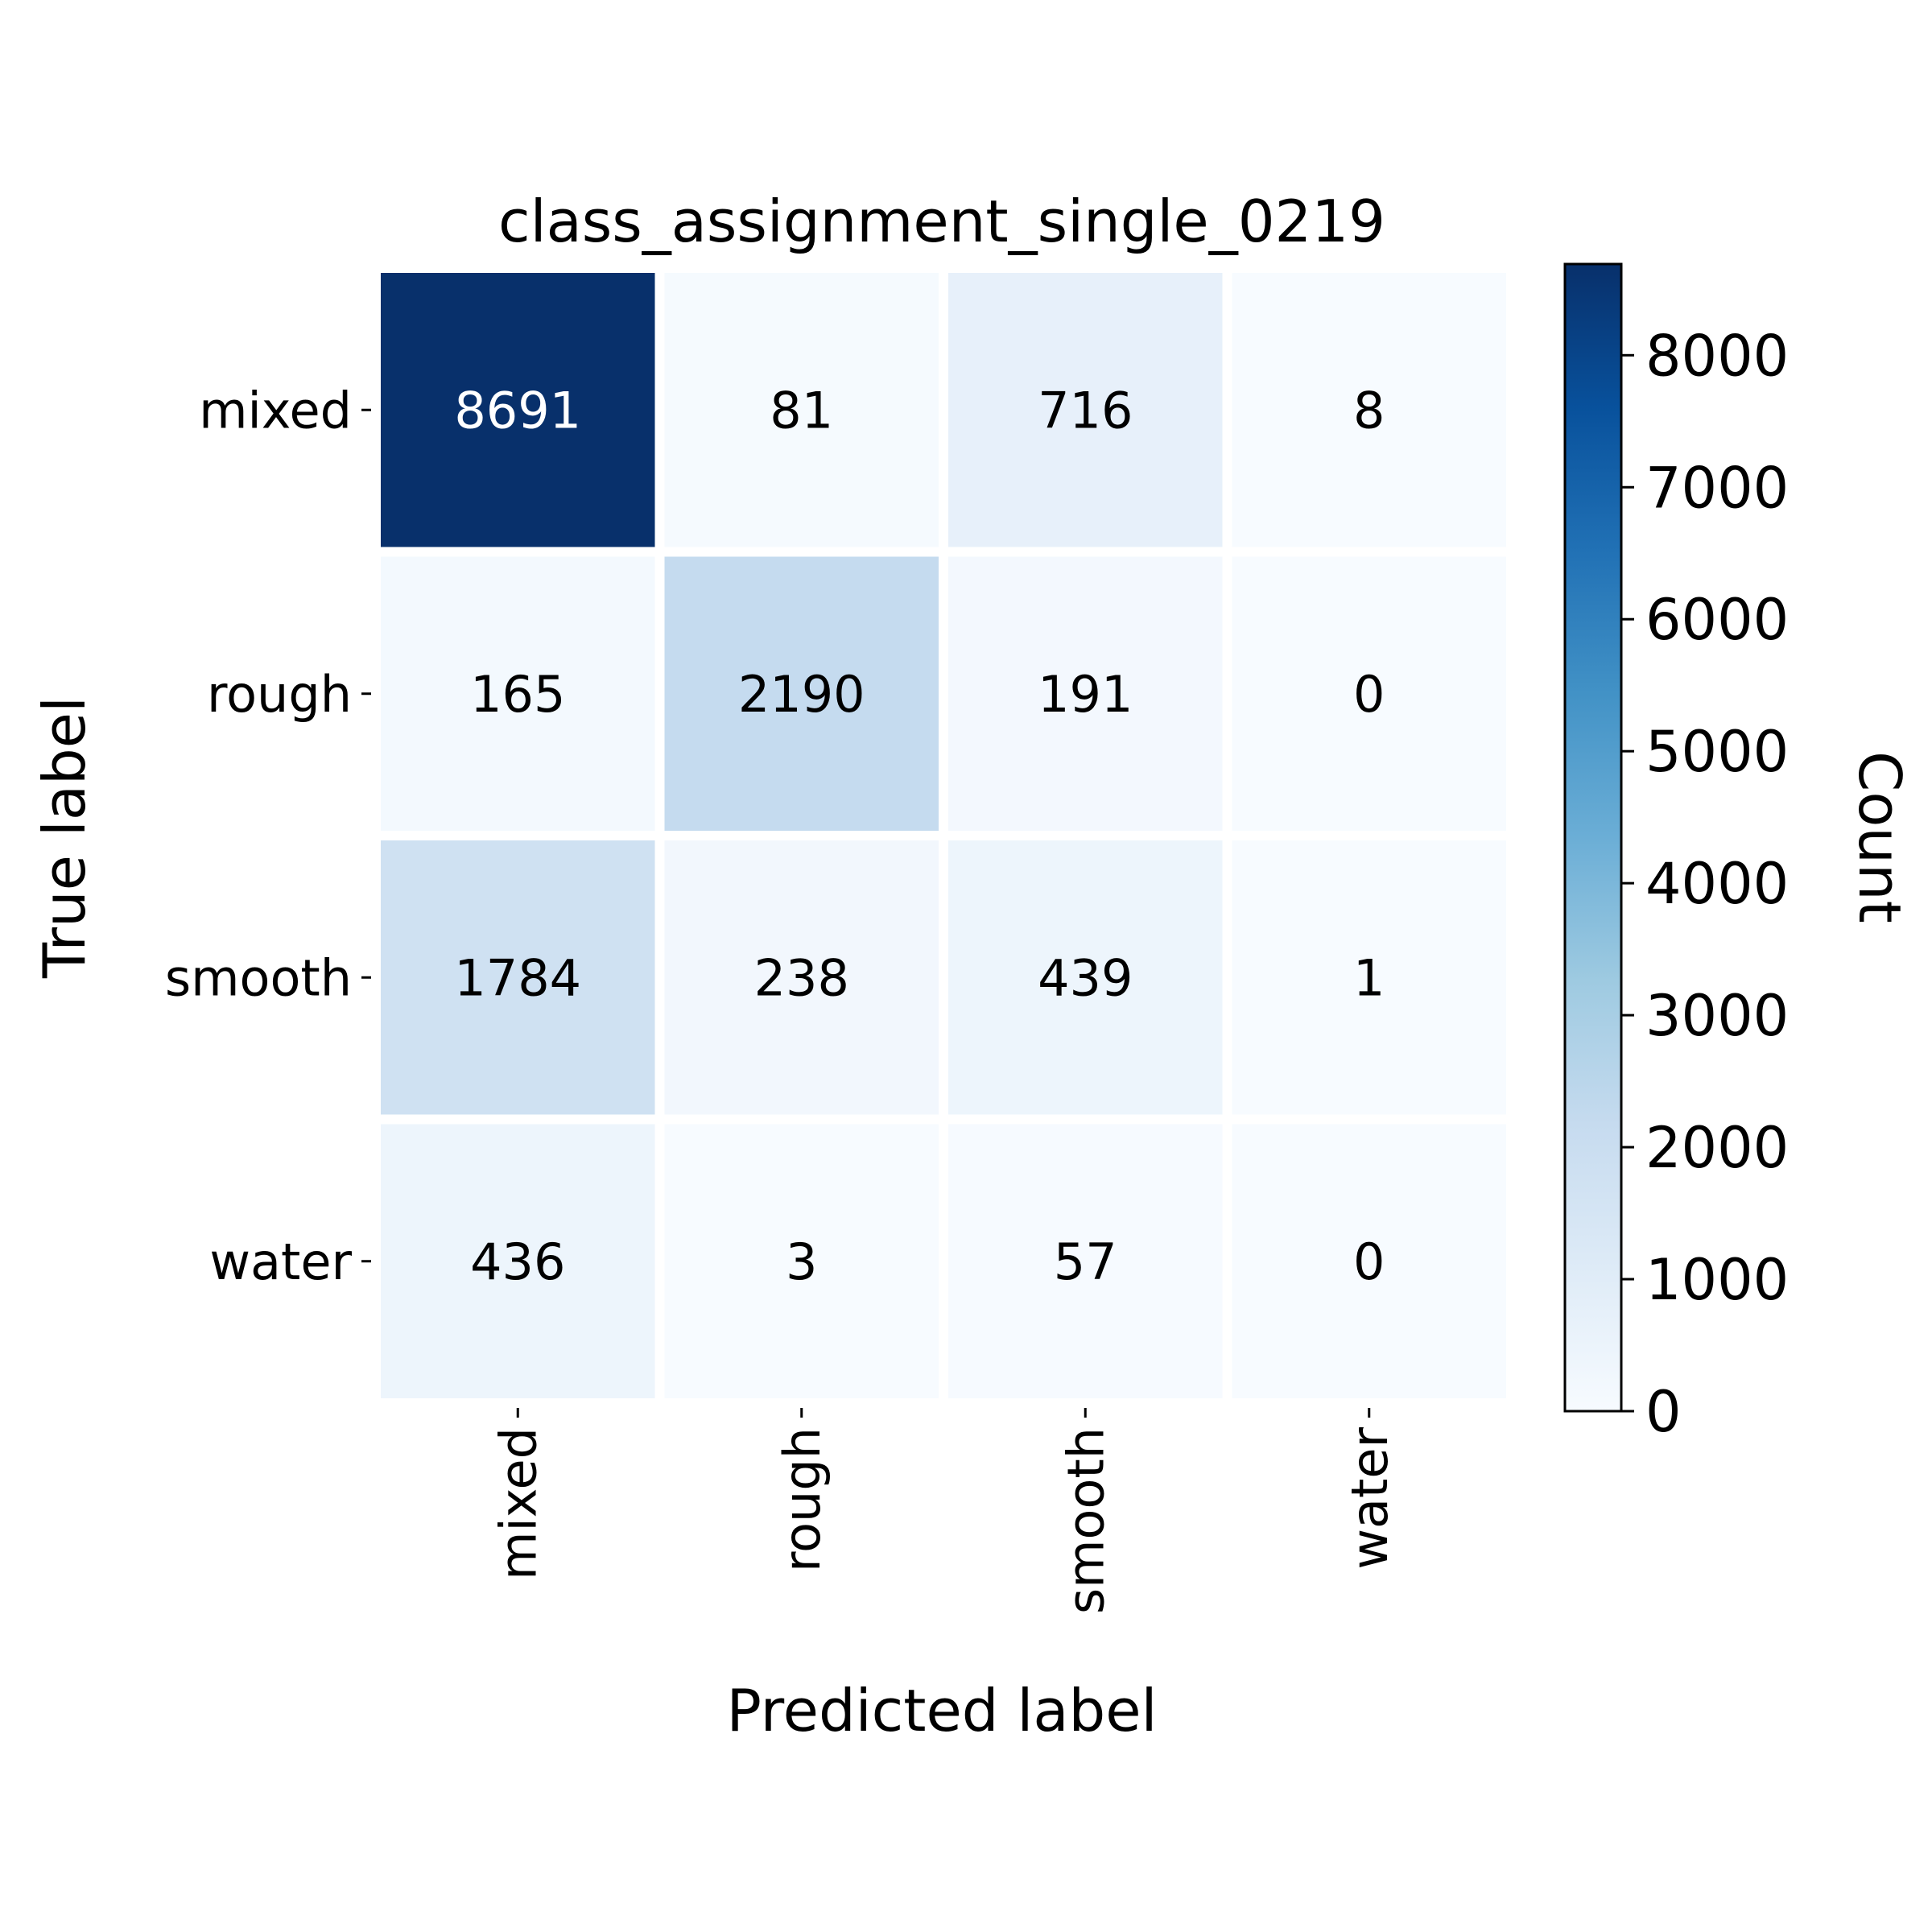 This screenshot has width=1932, height=1932. I want to click on cell-value-label: 191, so click(1085, 694).